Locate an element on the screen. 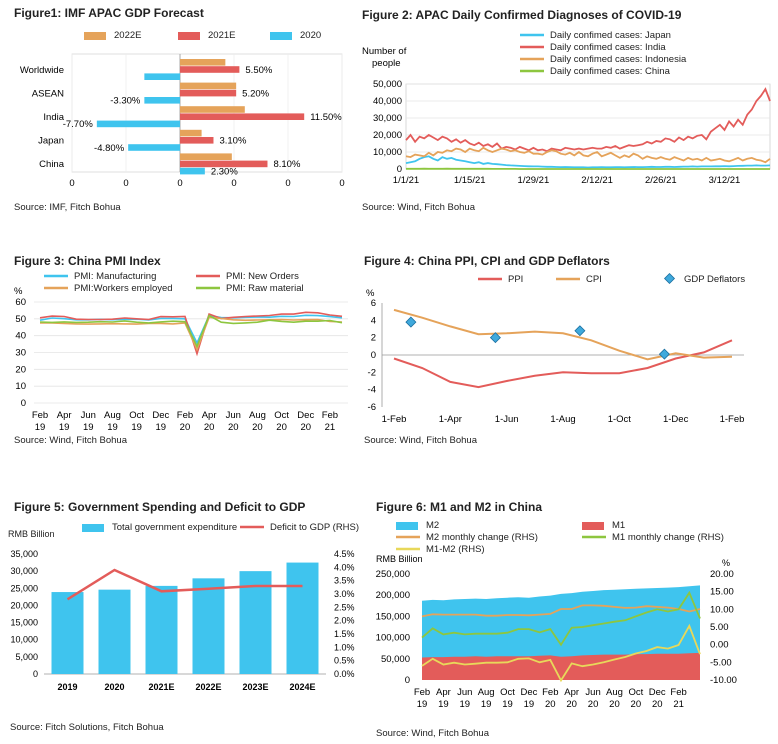 This screenshot has width=778, height=744. y-tick-label: 150,000 is located at coordinates (393, 616).